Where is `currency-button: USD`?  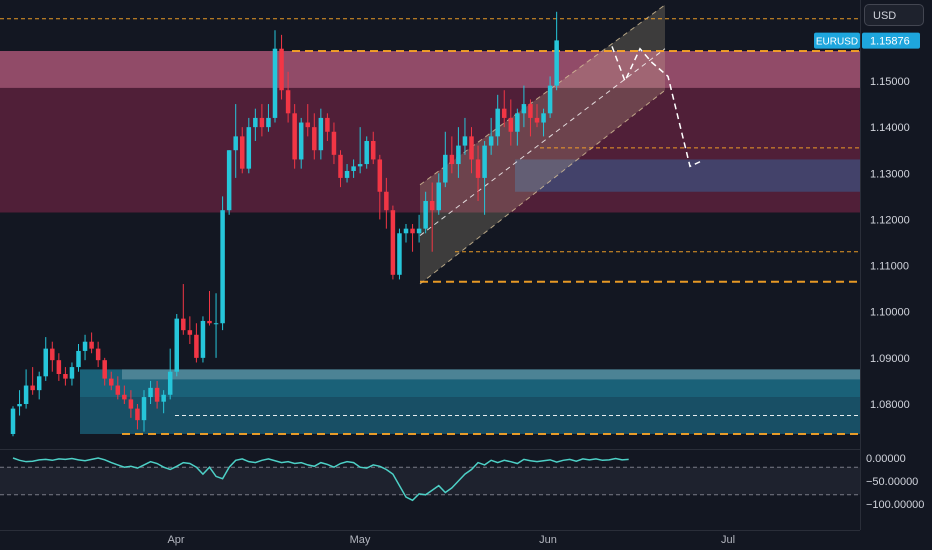
currency-button: USD is located at coordinates (894, 15).